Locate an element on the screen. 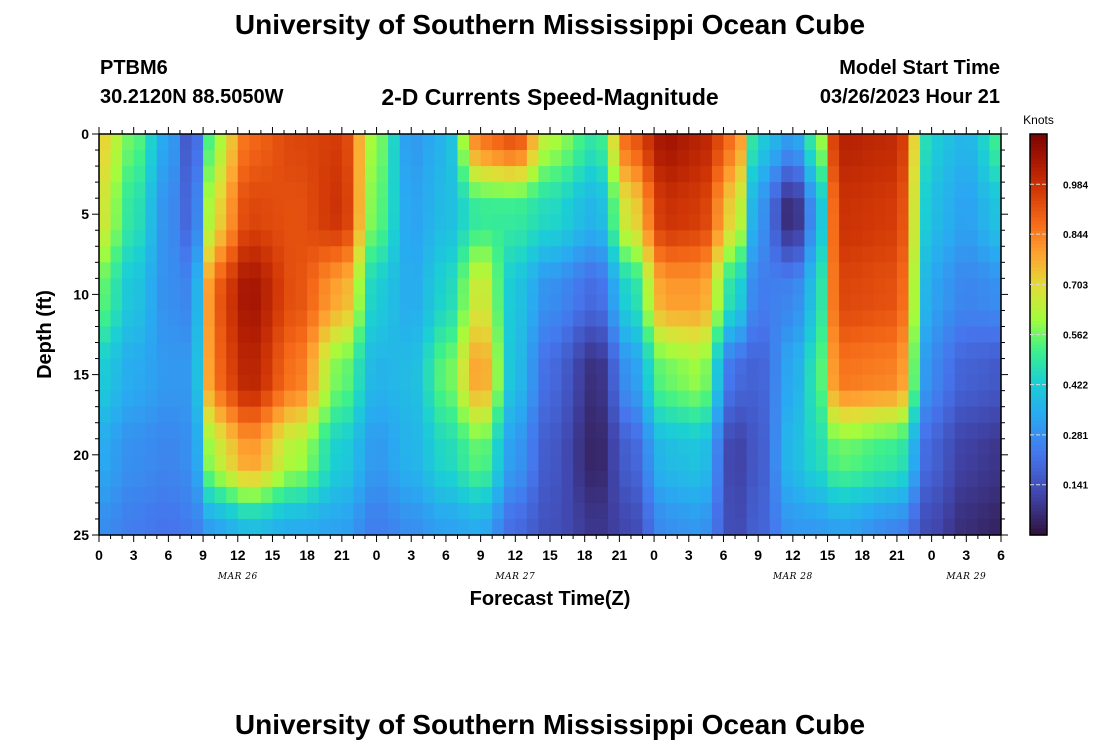 The width and height of the screenshot is (1100, 750). colorbar-unit-label: Knots is located at coordinates (1038, 120).